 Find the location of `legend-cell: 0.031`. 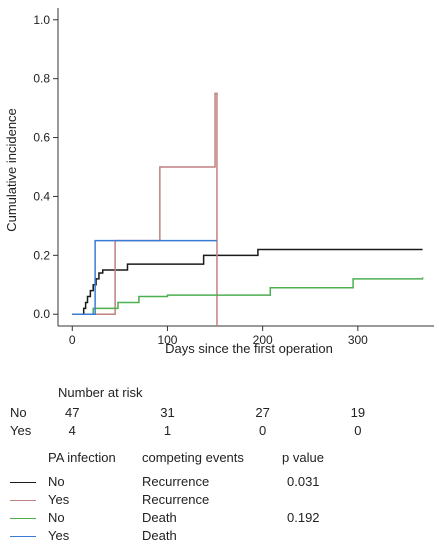

legend-cell: 0.031 is located at coordinates (303, 481).